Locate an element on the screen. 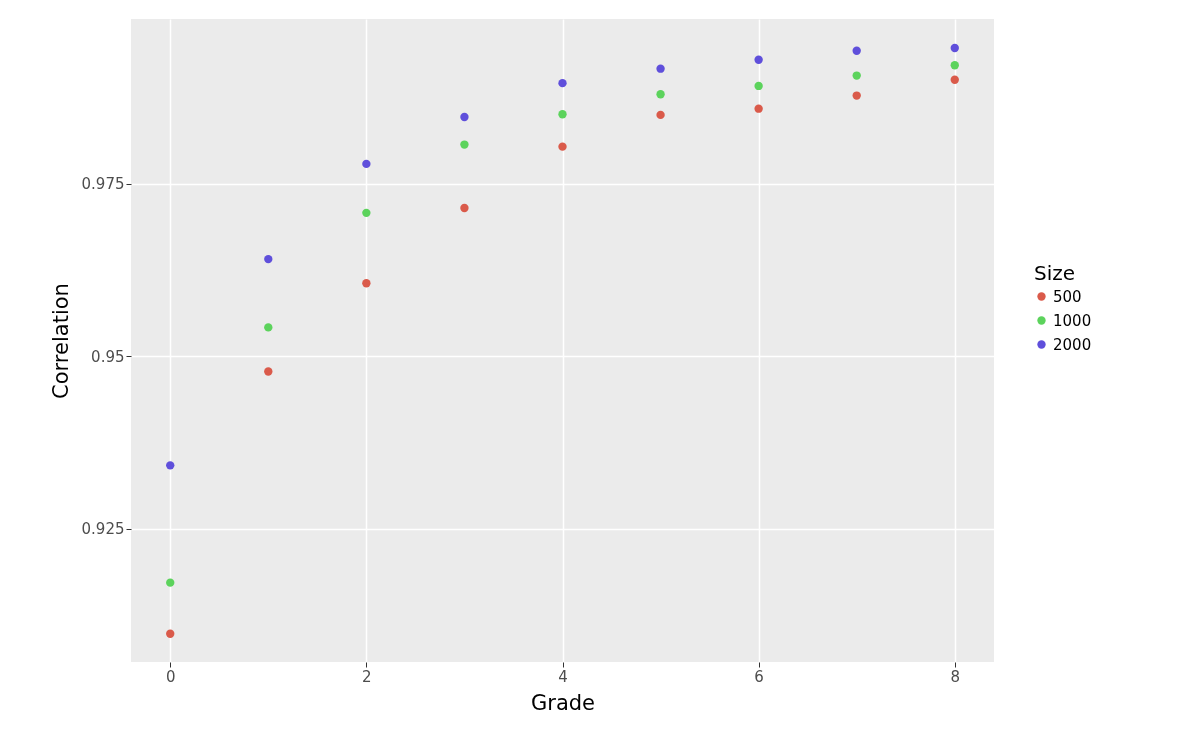 Image resolution: width=1183 pixels, height=754 pixels. x-tick-label: 8 is located at coordinates (955, 676).